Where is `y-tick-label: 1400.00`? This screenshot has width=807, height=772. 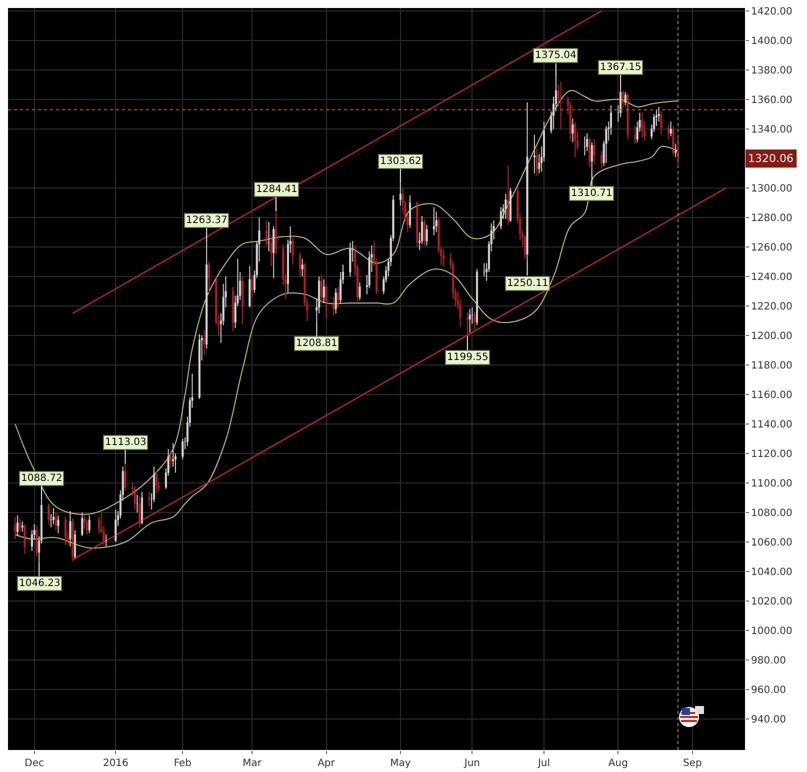 y-tick-label: 1400.00 is located at coordinates (771, 41).